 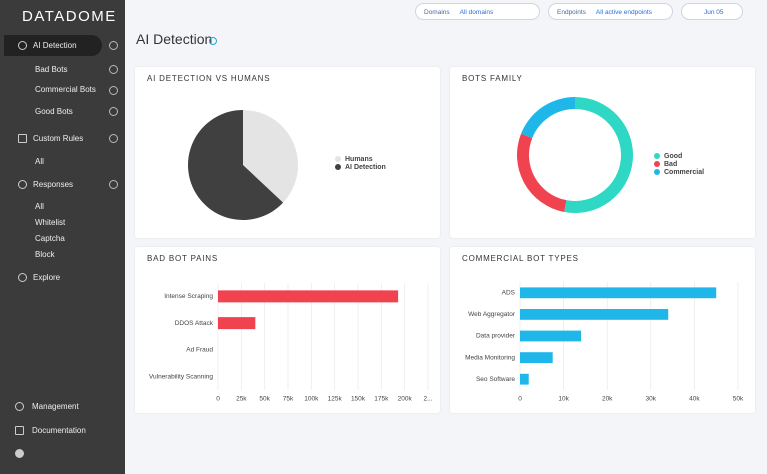 What do you see at coordinates (181, 376) in the screenshot?
I see `y-tick-label: Vulnerability Scanning` at bounding box center [181, 376].